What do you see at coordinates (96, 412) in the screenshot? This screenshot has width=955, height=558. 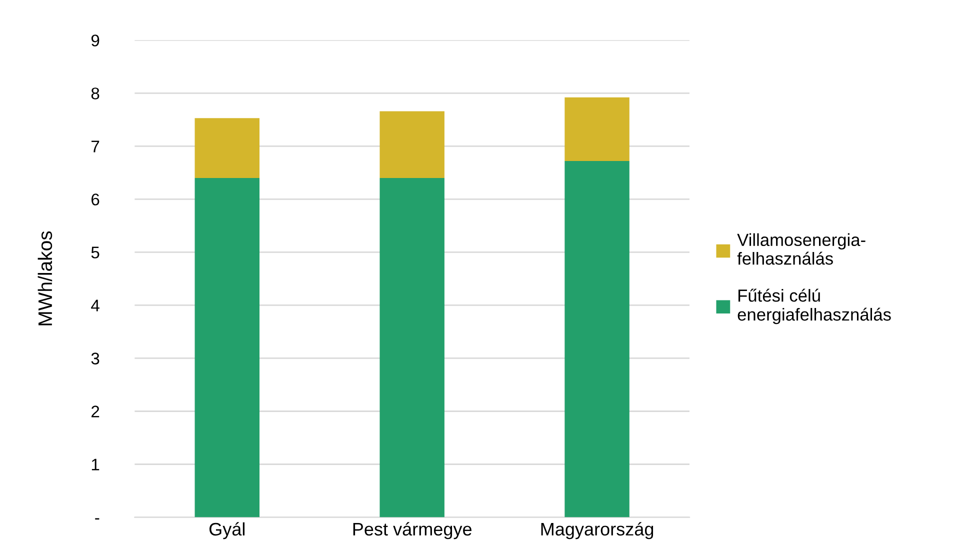 I see `y-tick-label: 2` at bounding box center [96, 412].